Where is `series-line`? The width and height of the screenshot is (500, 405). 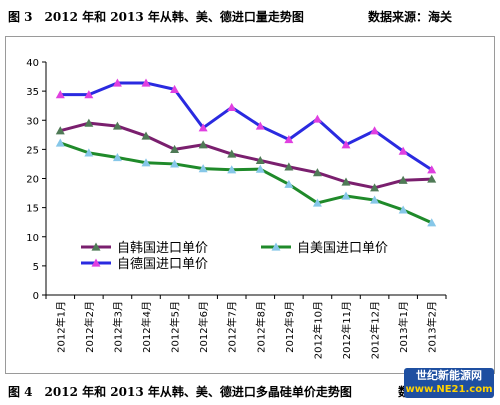
series-line is located at coordinates (245, 155).